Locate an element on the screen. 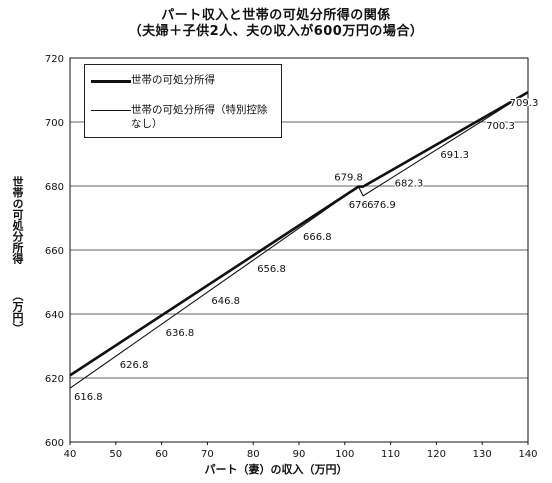 This screenshot has width=552, height=483. legend-label-household: 世帯の可処分所得 is located at coordinates (173, 80).